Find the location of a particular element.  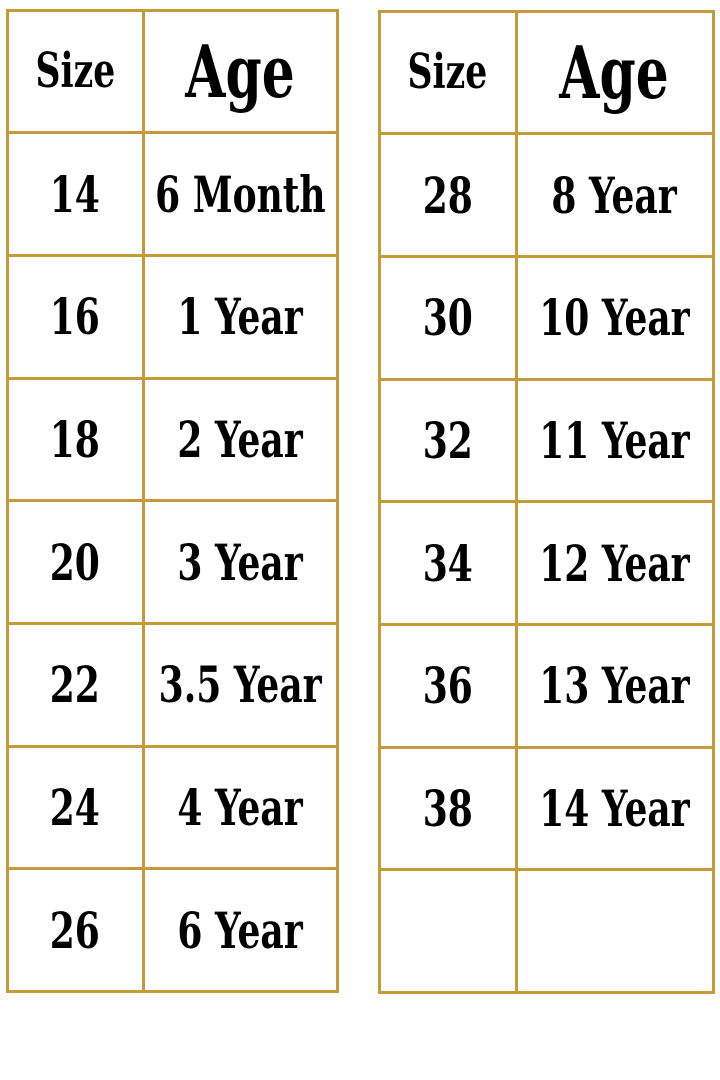

age-cell: 13 Year is located at coordinates (614, 685).